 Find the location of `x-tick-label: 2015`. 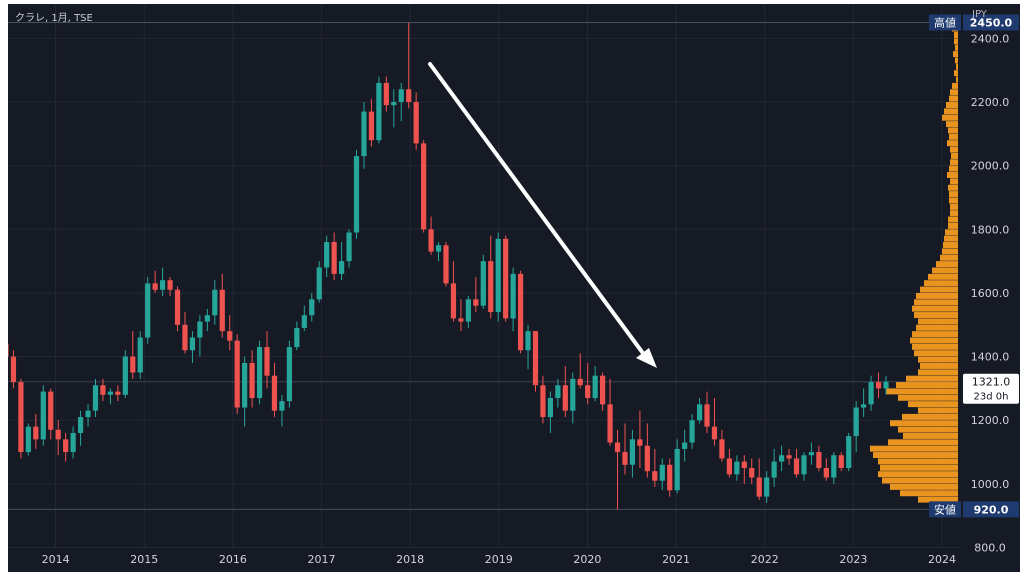

x-tick-label: 2015 is located at coordinates (144, 559).